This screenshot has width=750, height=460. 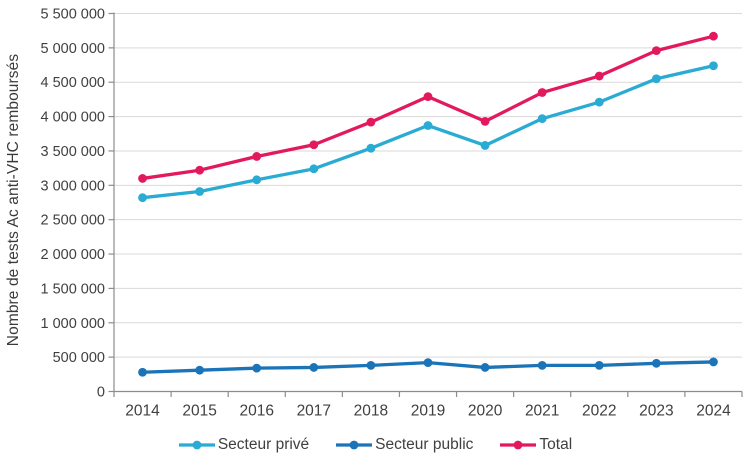 I want to click on legend-item-total: Total, so click(x=535, y=445).